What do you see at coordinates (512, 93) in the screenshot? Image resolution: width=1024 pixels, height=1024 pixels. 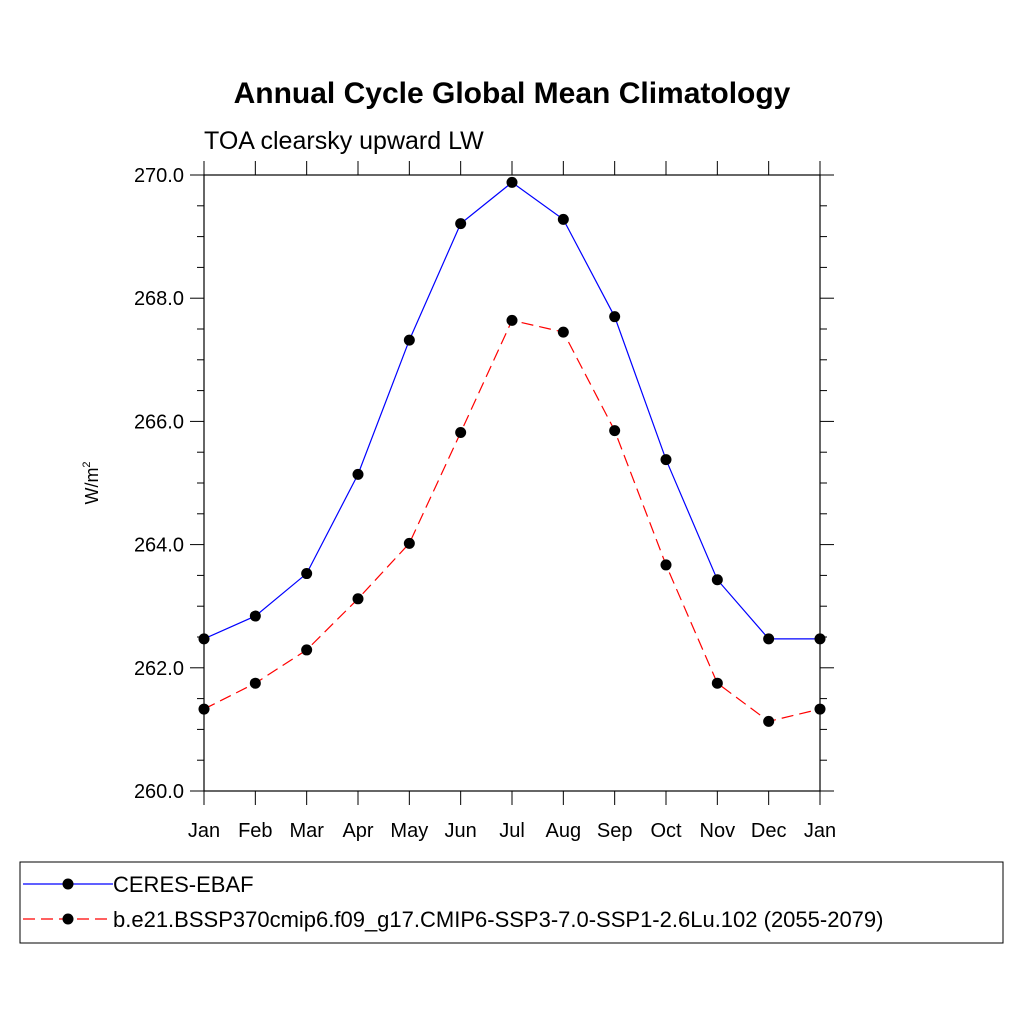 I see `chart-title: Annual Cycle Global Mean Climatology` at bounding box center [512, 93].